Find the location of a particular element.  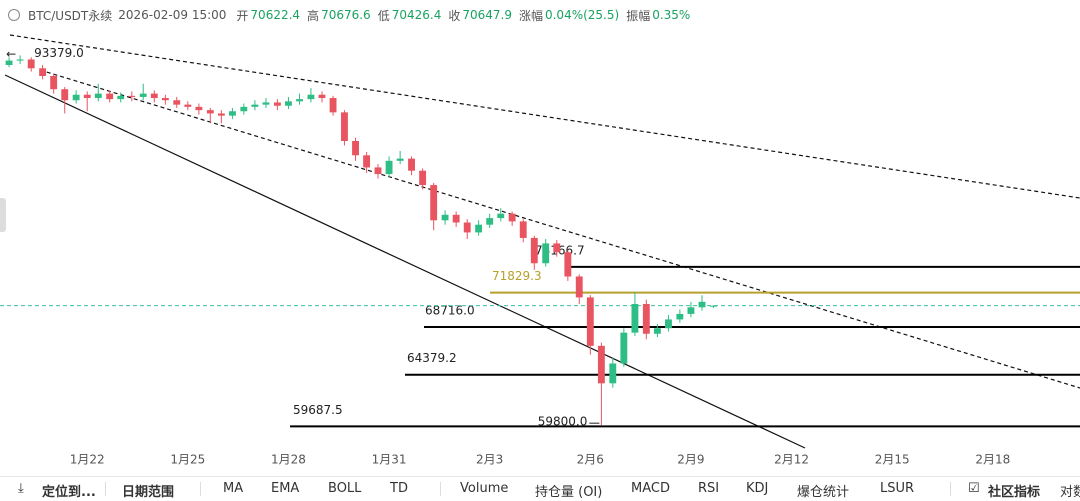

indicator-button: MA is located at coordinates (233, 488).